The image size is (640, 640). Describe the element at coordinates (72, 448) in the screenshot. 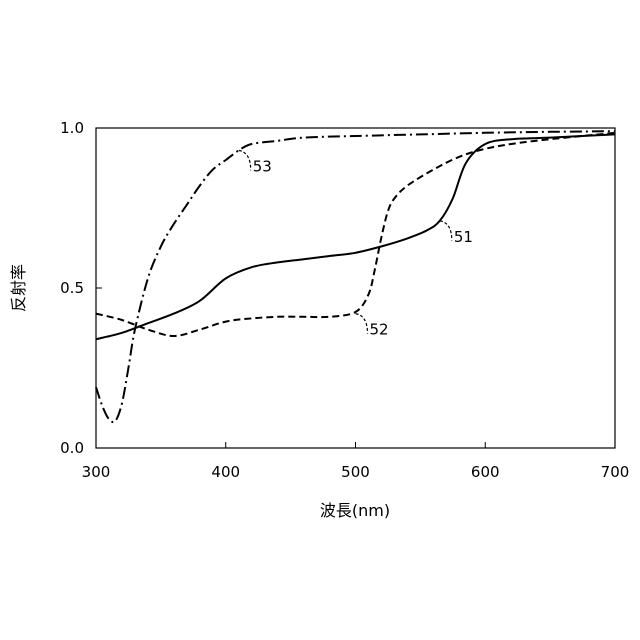

I see `y-tick-label: 0.0` at that location.